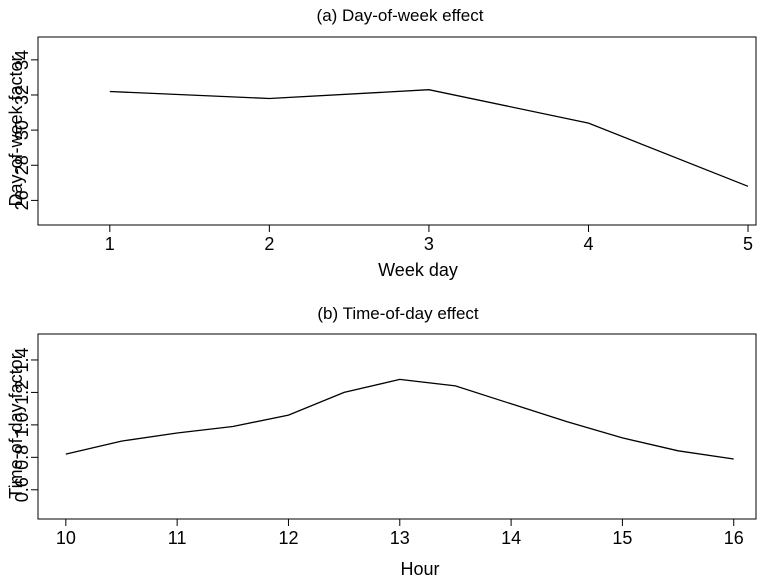  What do you see at coordinates (419, 569) in the screenshot?
I see `panel-b-x-axis-label: Hour` at bounding box center [419, 569].